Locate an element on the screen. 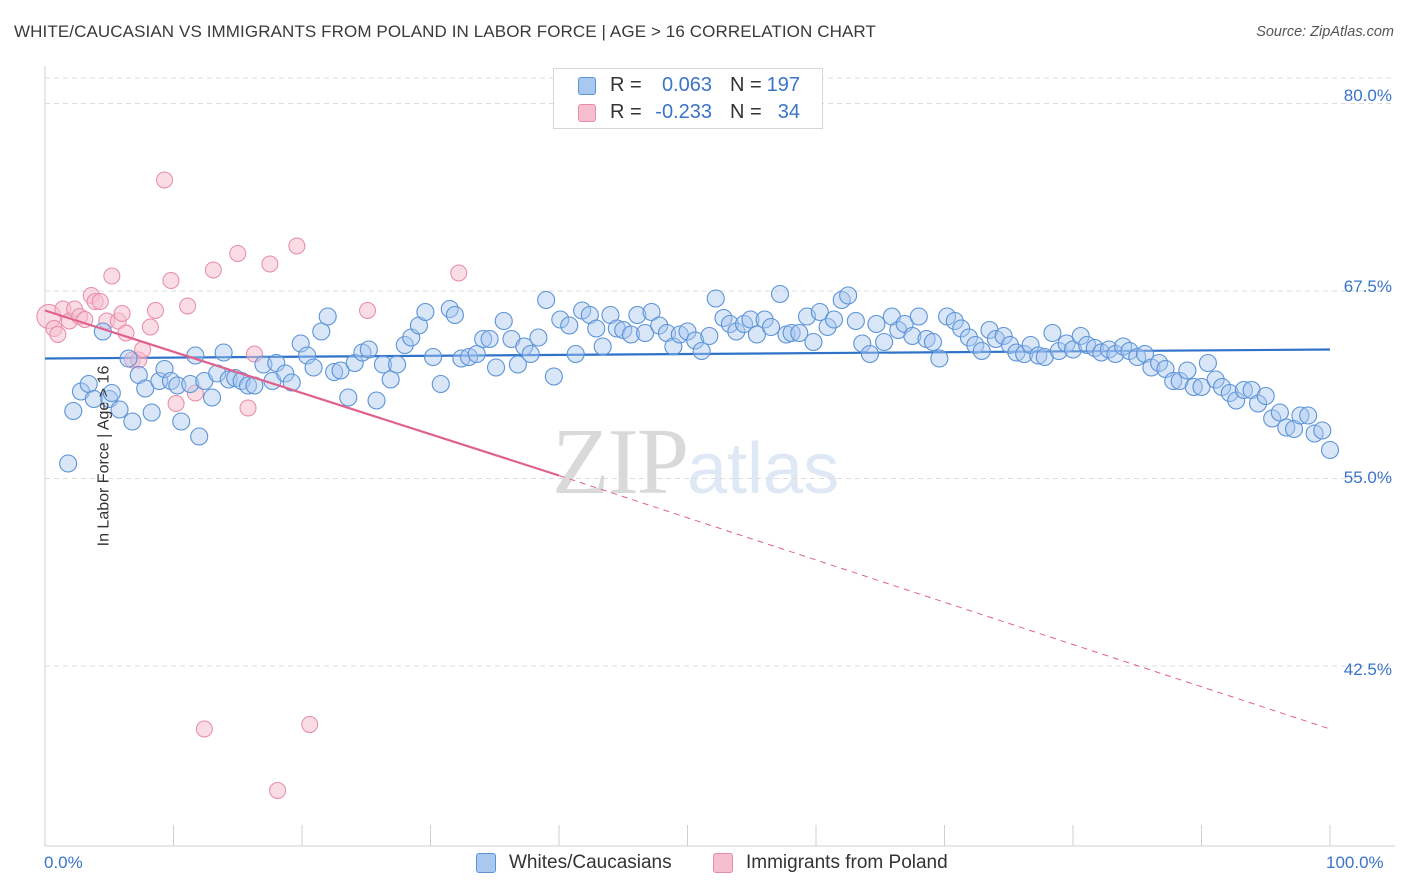 This screenshot has height=892, width=1406. legend-r-value: 0.063 is located at coordinates (686, 85).